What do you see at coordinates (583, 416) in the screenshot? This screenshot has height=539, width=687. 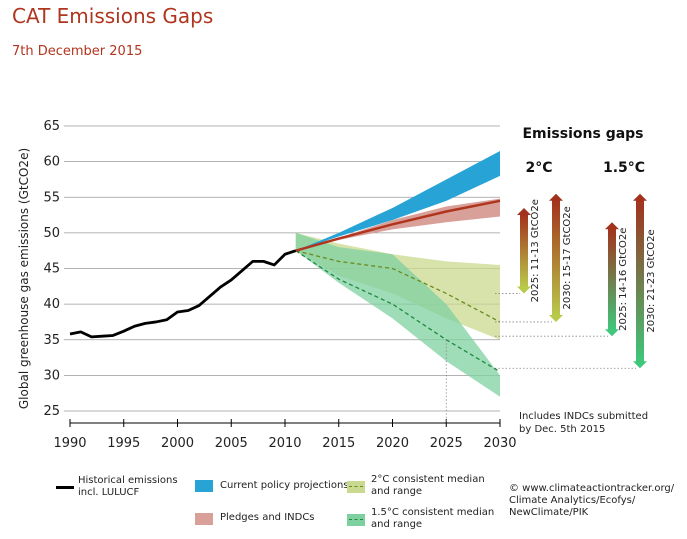 I see `indcs-note-line: Includes INDCs submitted` at bounding box center [583, 416].